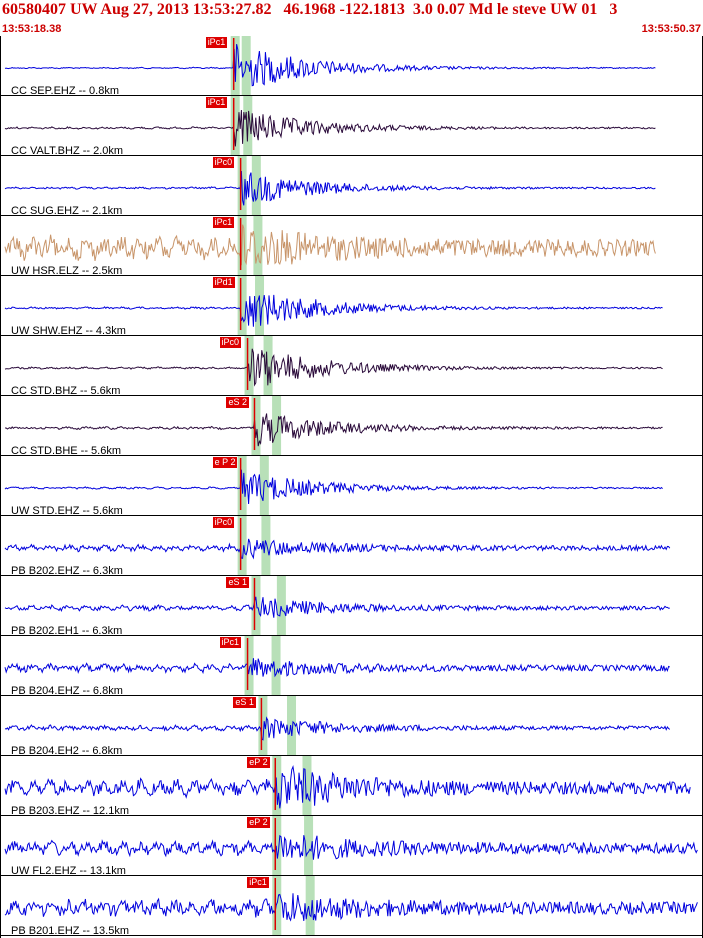  What do you see at coordinates (67, 571) in the screenshot?
I see `channel-label: PB B202.EHZ -- 6.3km` at bounding box center [67, 571].